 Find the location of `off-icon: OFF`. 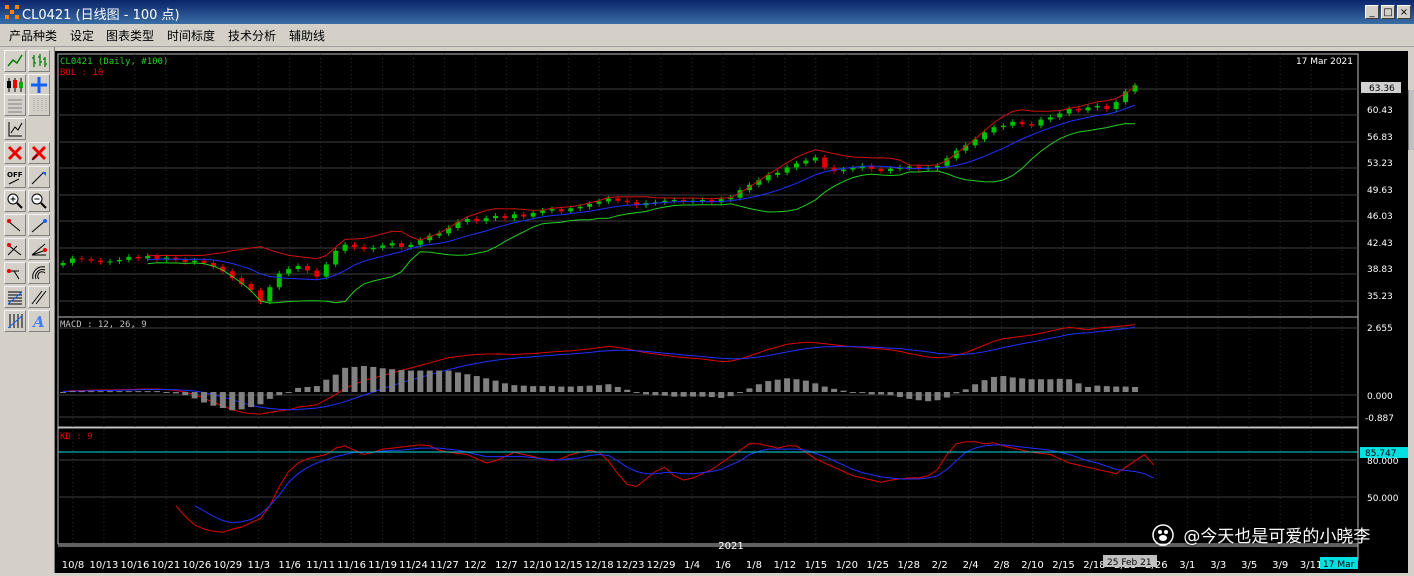

off-icon: OFF is located at coordinates (15, 177).